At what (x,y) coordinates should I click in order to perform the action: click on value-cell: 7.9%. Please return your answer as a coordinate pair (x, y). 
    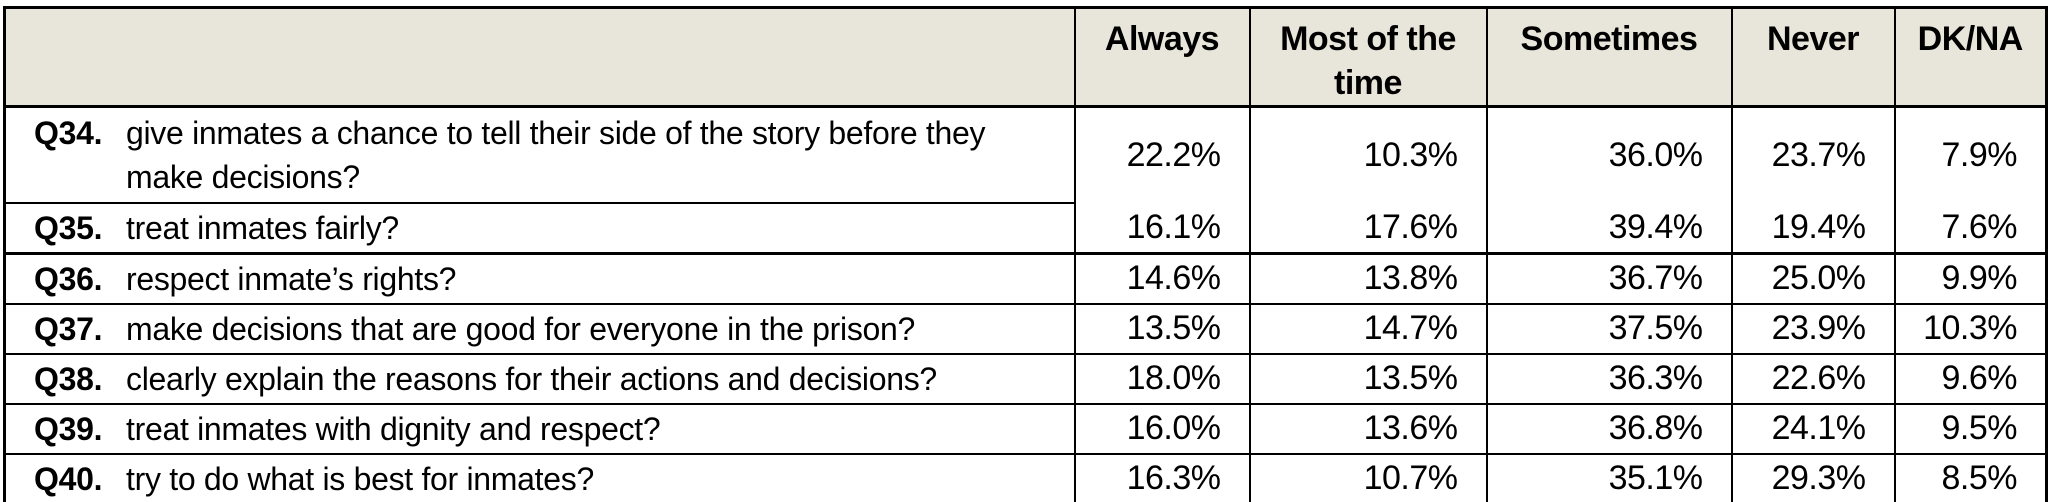
    Looking at the image, I should click on (1970, 154).